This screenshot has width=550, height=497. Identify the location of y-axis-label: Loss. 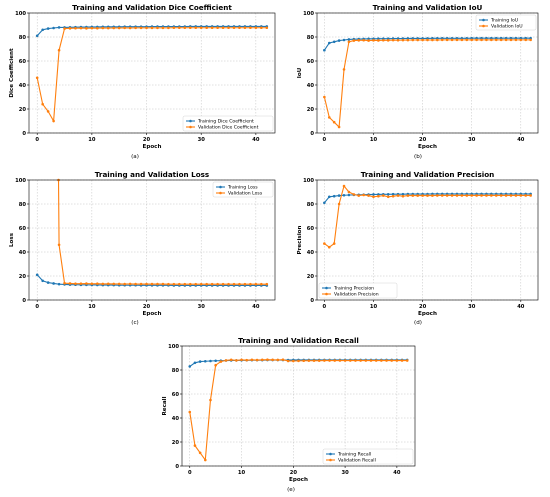
(12, 239).